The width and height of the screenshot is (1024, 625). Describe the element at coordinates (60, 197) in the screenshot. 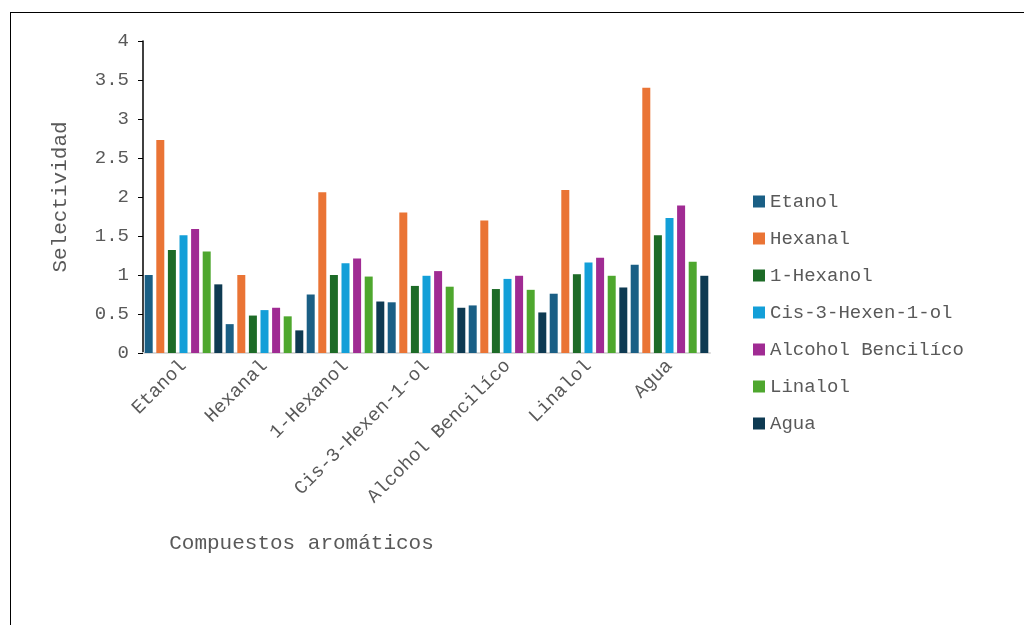

I see `y-axis-title: Selectividad` at that location.